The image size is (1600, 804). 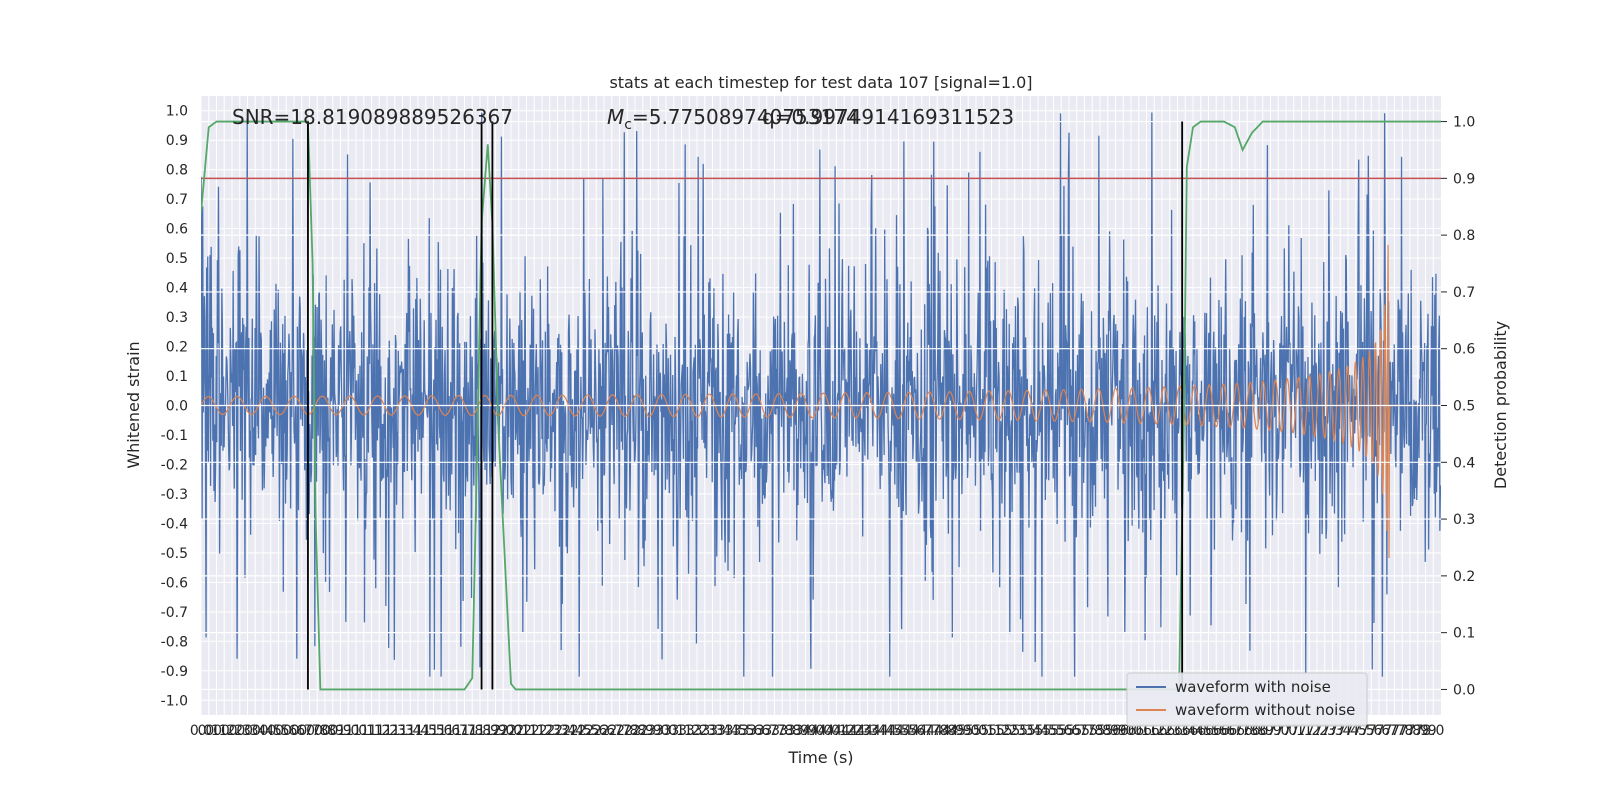 What do you see at coordinates (174, 613) in the screenshot?
I see `left-tick-label: -0.7` at bounding box center [174, 613].